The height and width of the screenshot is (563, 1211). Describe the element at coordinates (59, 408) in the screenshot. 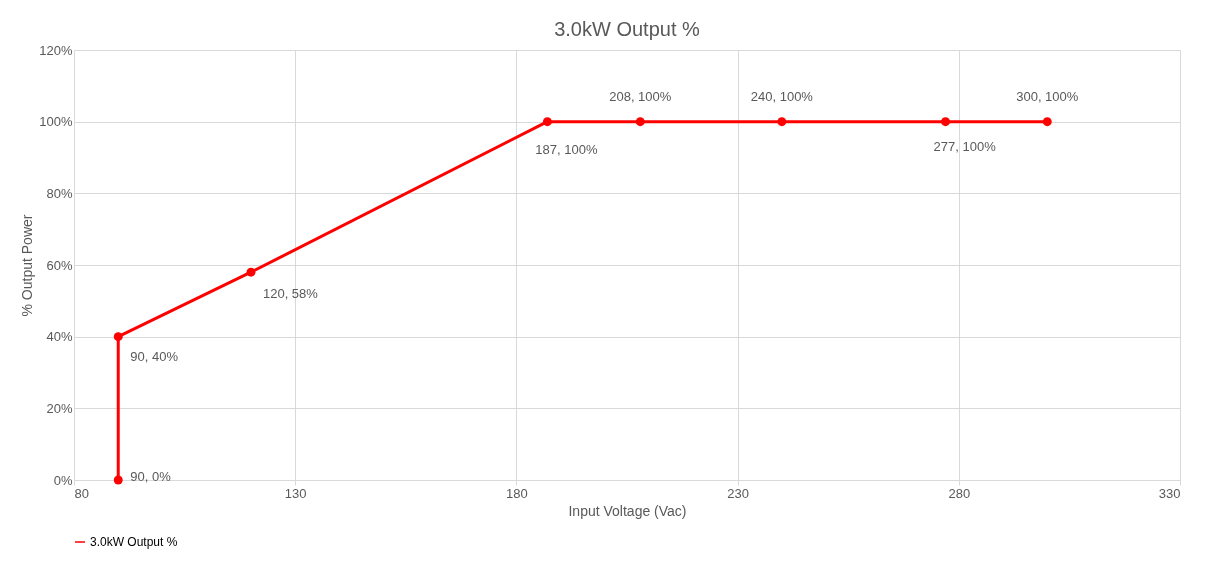

I see `y-tick-label: 20%` at that location.